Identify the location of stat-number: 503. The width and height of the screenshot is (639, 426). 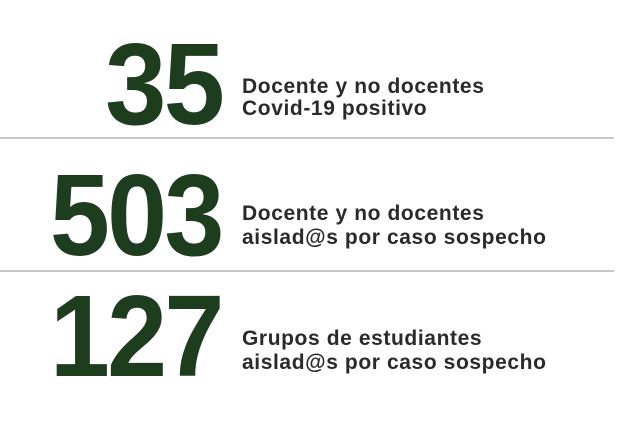
(137, 215).